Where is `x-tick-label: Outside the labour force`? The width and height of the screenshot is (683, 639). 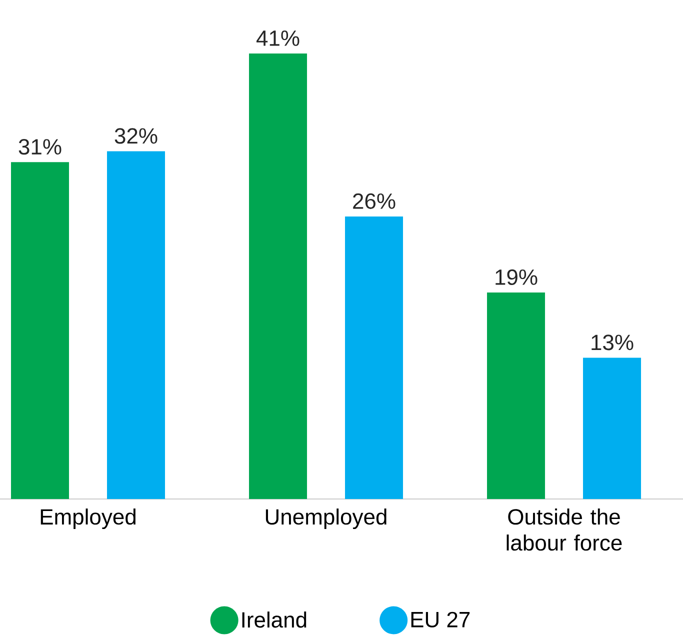 x-tick-label: Outside the labour force is located at coordinates (564, 529).